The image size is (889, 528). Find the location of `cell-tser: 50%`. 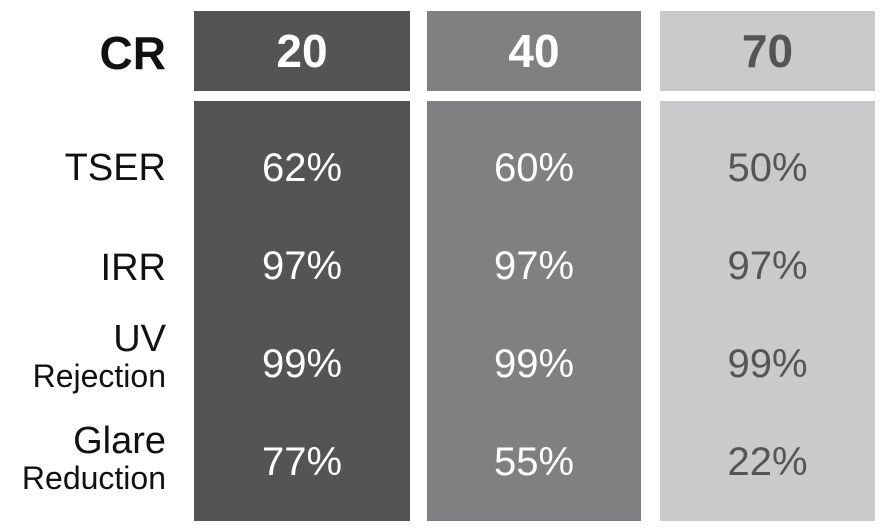

cell-tser: 50% is located at coordinates (767, 168).